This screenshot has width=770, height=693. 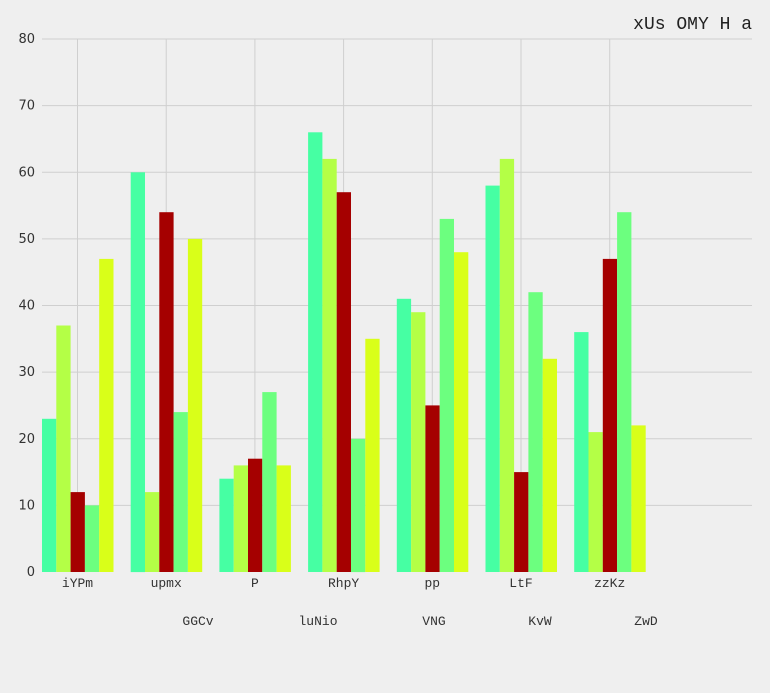 What do you see at coordinates (638, 498) in the screenshot?
I see `bar-ZwD-zzKz` at bounding box center [638, 498].